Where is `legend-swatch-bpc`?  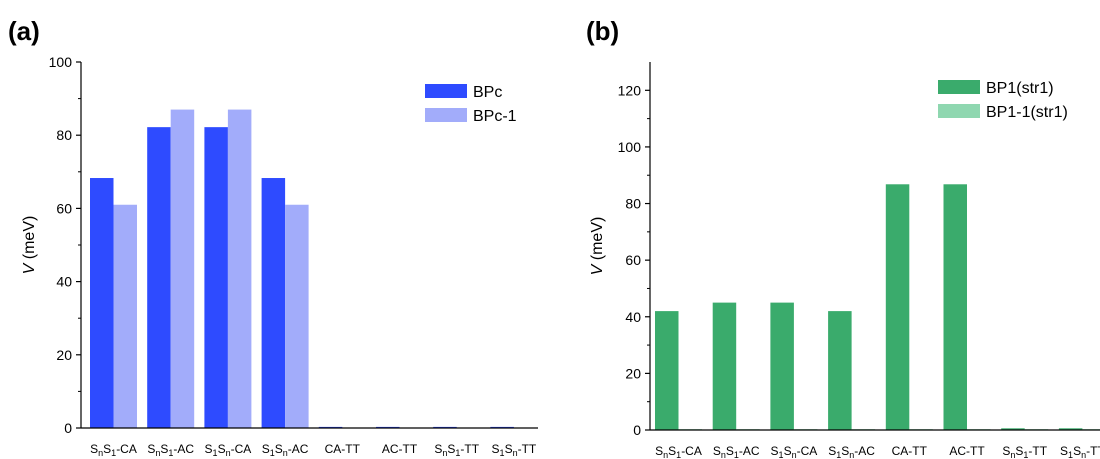
legend-swatch-bpc is located at coordinates (446, 91).